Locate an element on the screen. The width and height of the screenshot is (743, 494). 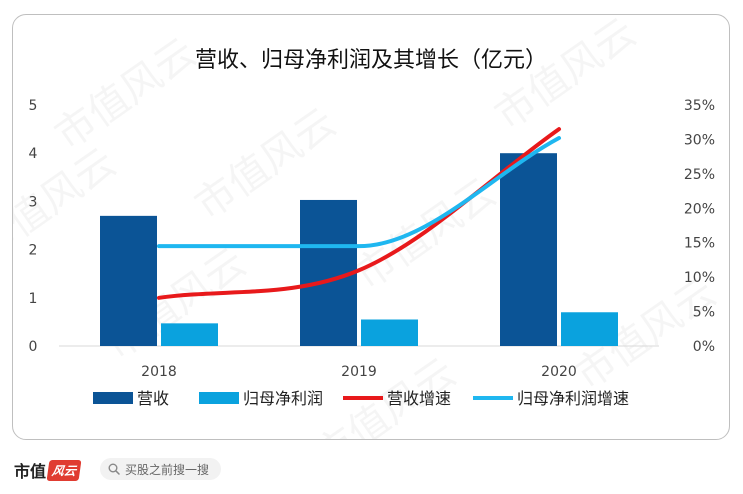
legend-label: 归母净利润 is located at coordinates (283, 398).